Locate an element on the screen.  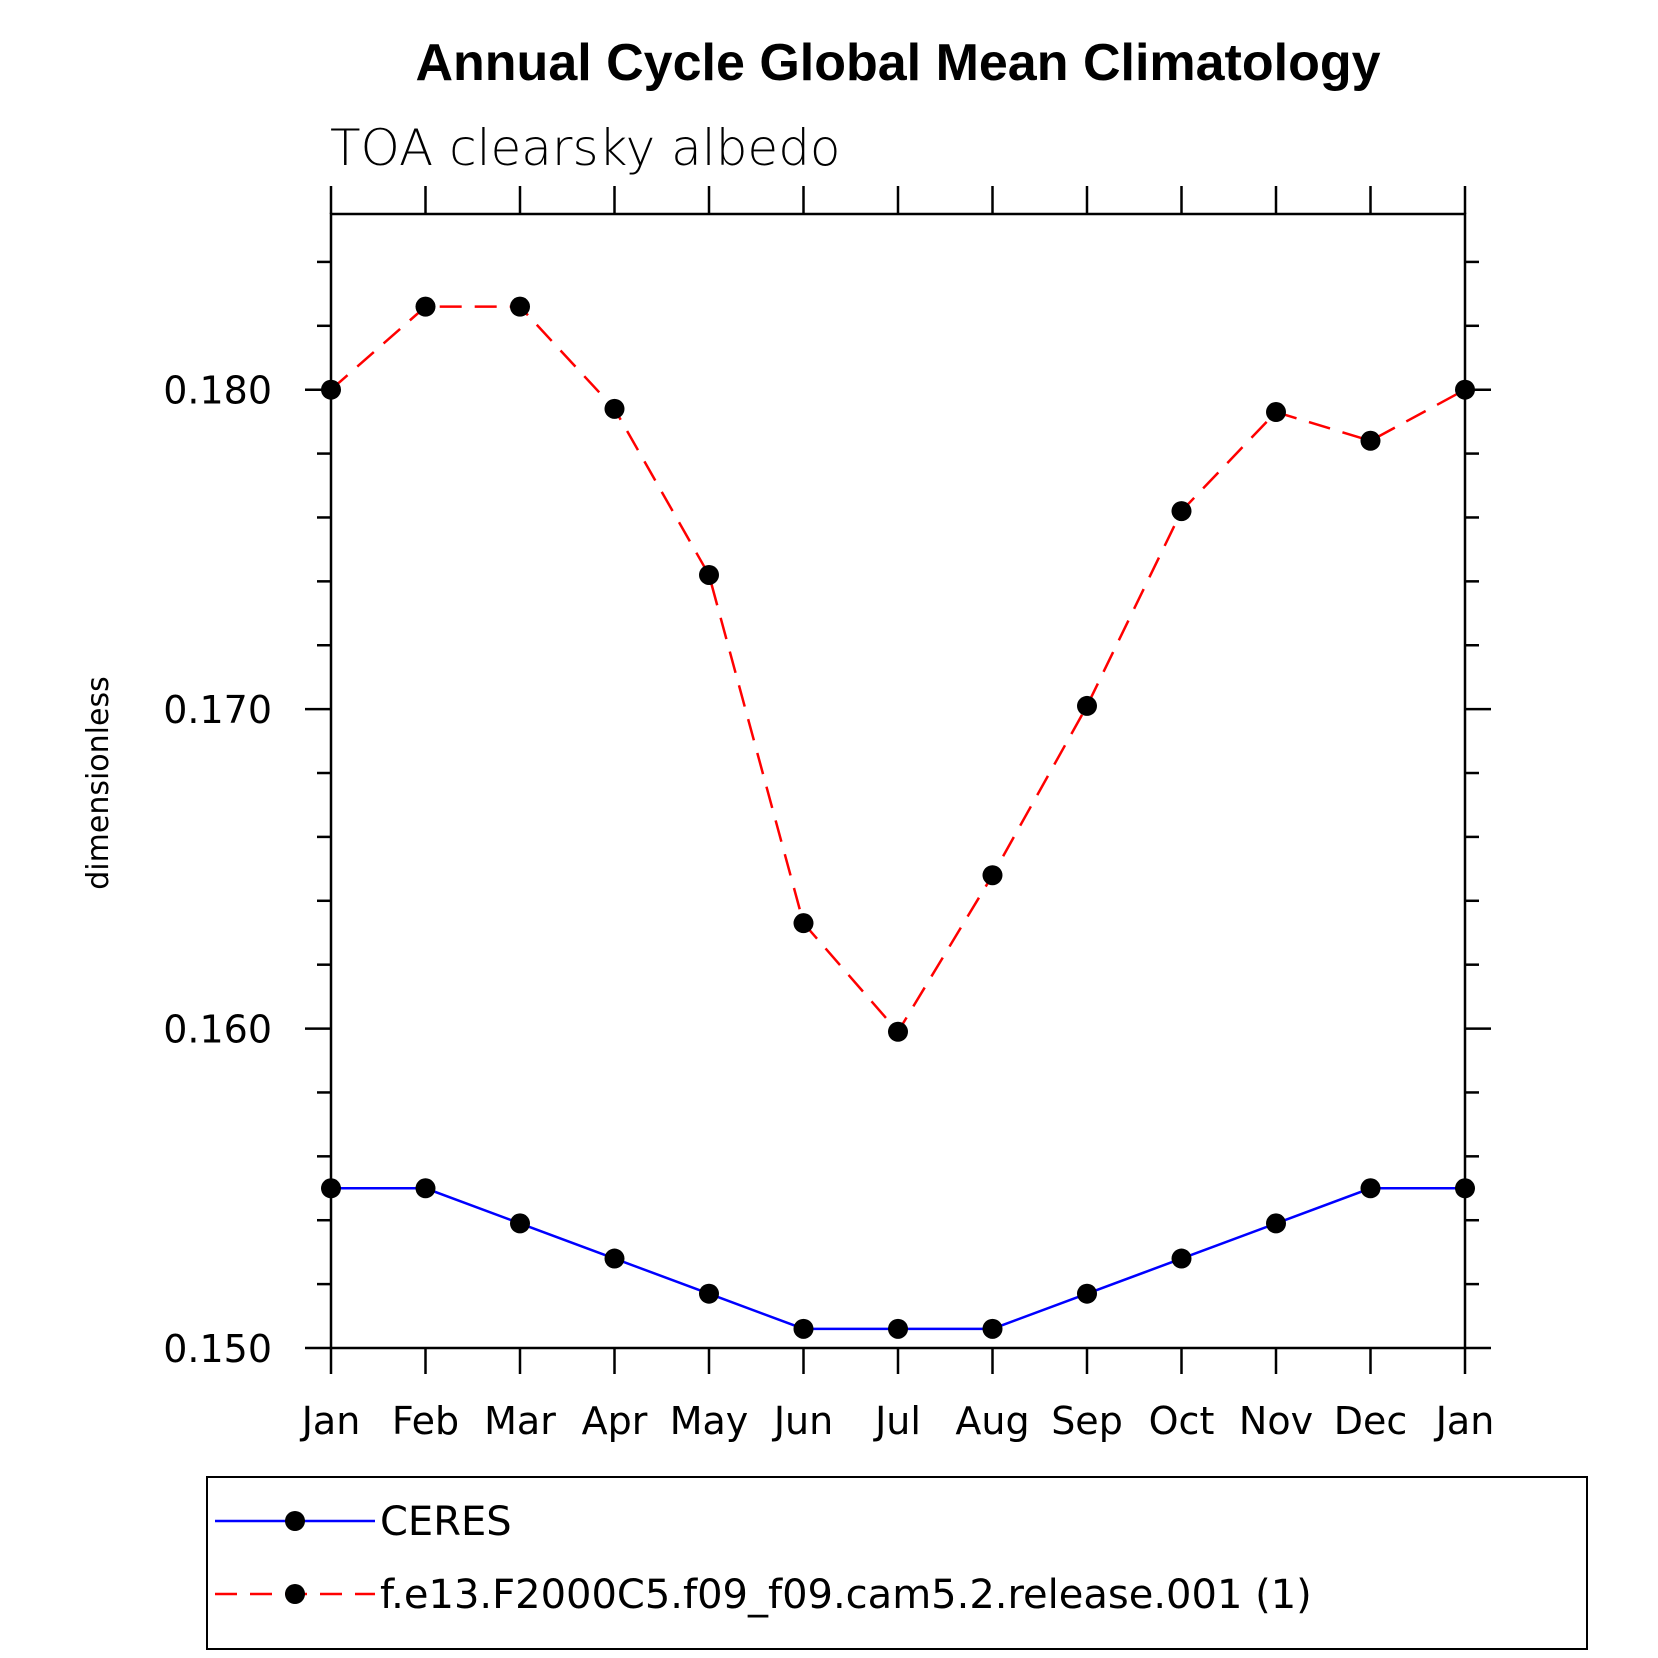
x-tick-label: Dec is located at coordinates (1371, 1421).